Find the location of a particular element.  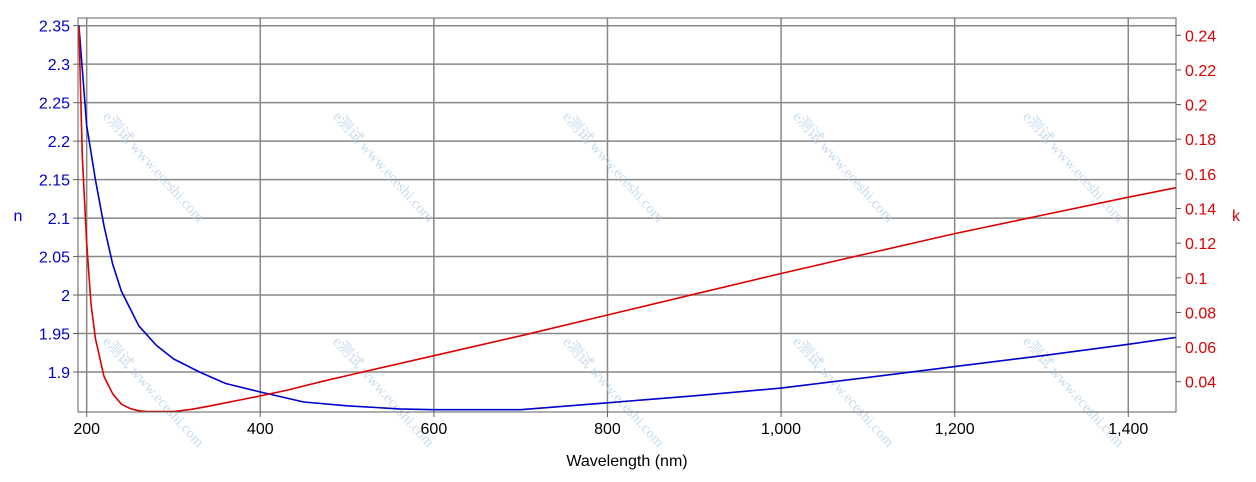

left-y-tick-label: 1.95 is located at coordinates (54, 335).